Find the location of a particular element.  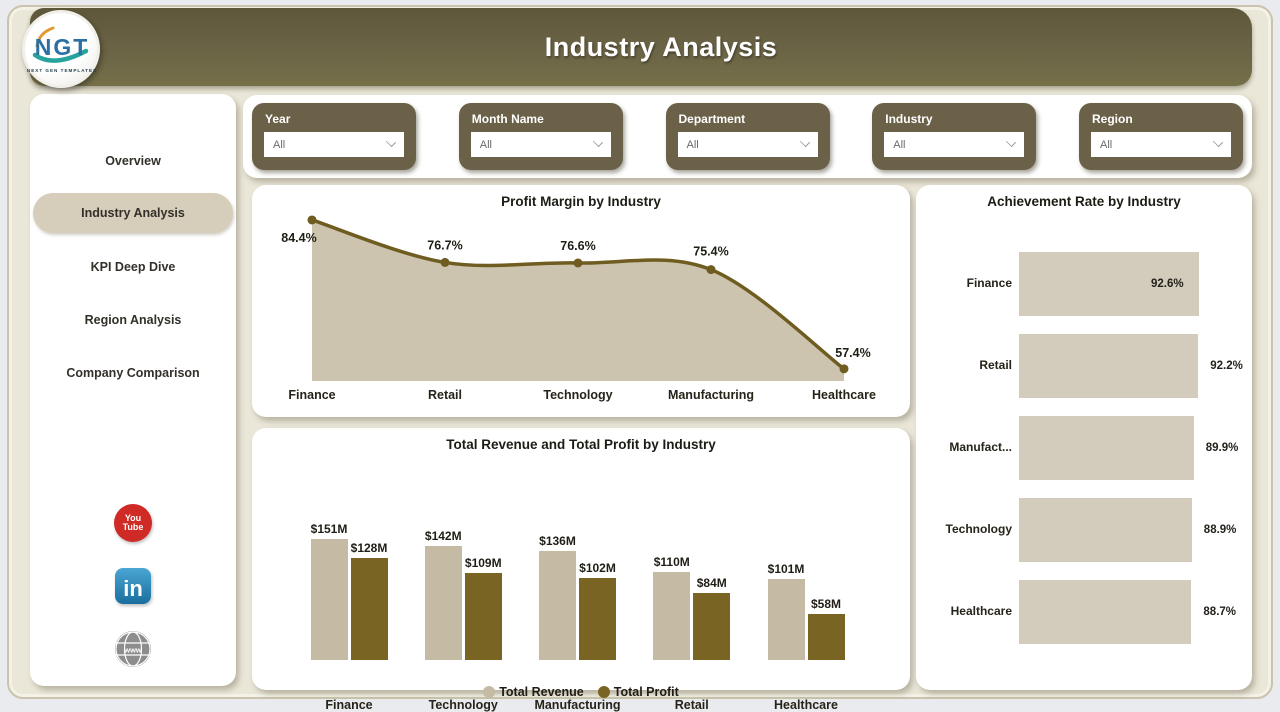

legend-item: Total Revenue is located at coordinates (533, 692).